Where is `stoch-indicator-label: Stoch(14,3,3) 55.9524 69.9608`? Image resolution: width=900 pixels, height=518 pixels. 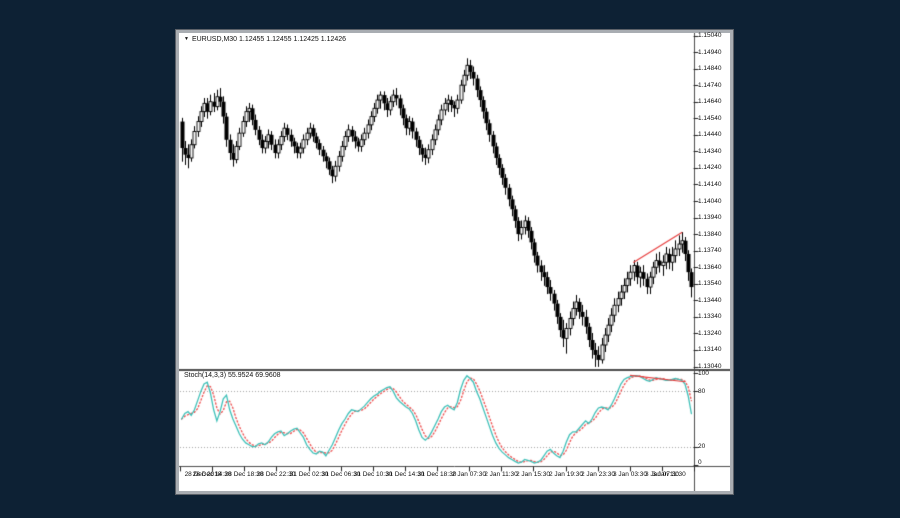 stoch-indicator-label: Stoch(14,3,3) 55.9524 69.9608 is located at coordinates (232, 375).